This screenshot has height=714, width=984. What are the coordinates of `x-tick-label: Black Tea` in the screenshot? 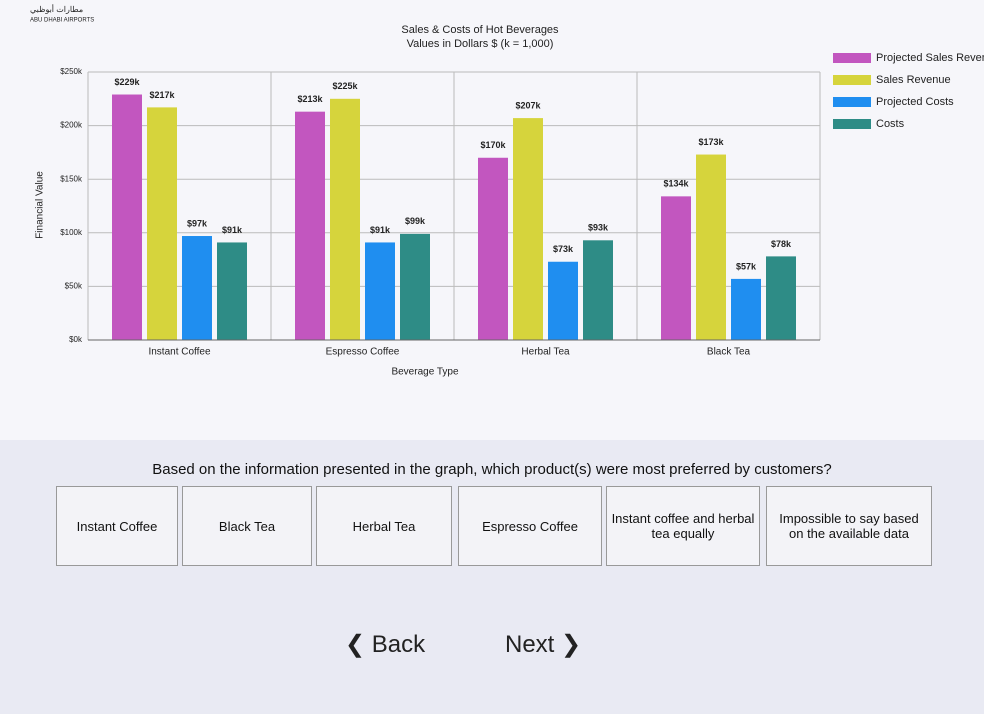 It's located at (729, 352).